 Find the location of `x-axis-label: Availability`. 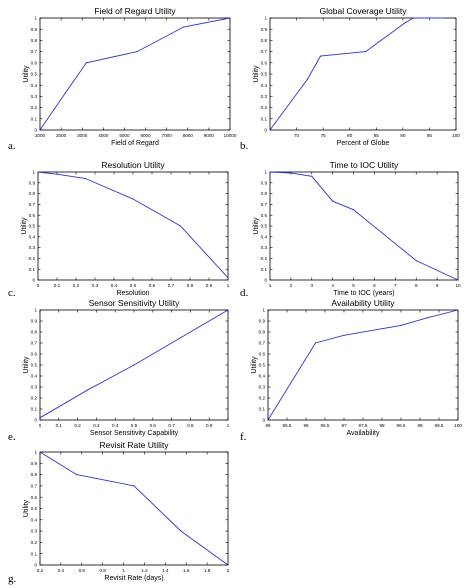

x-axis-label: Availability is located at coordinates (363, 433).